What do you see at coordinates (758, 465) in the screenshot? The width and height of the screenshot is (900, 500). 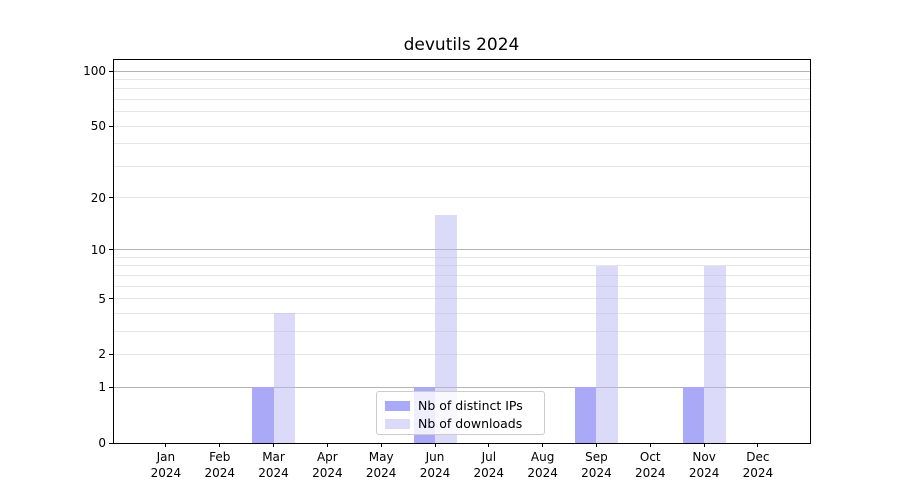 I see `x-tick-label: Dec 2024` at bounding box center [758, 465].